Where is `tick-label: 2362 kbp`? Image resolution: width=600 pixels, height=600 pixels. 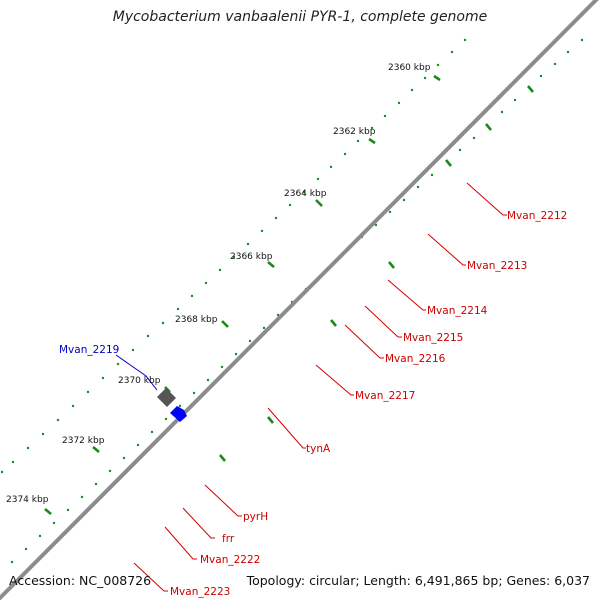
tick-label: 2362 kbp is located at coordinates (354, 132).